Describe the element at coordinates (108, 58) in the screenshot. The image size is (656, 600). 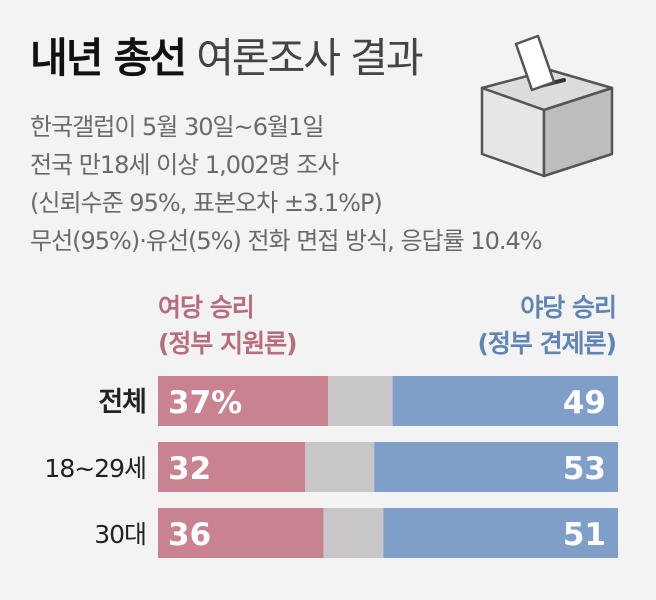
I see `title-main: 내년 총선` at that location.